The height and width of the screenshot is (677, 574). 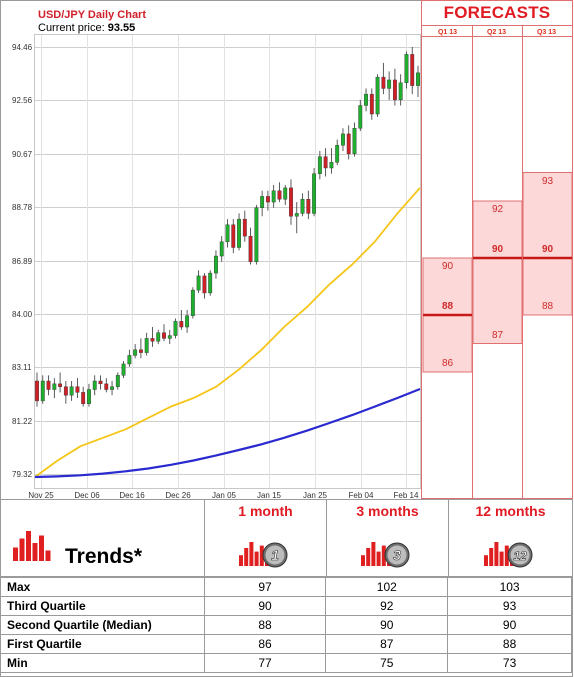 What do you see at coordinates (22, 154) in the screenshot?
I see `y-tick-label: 90.67` at bounding box center [22, 154].